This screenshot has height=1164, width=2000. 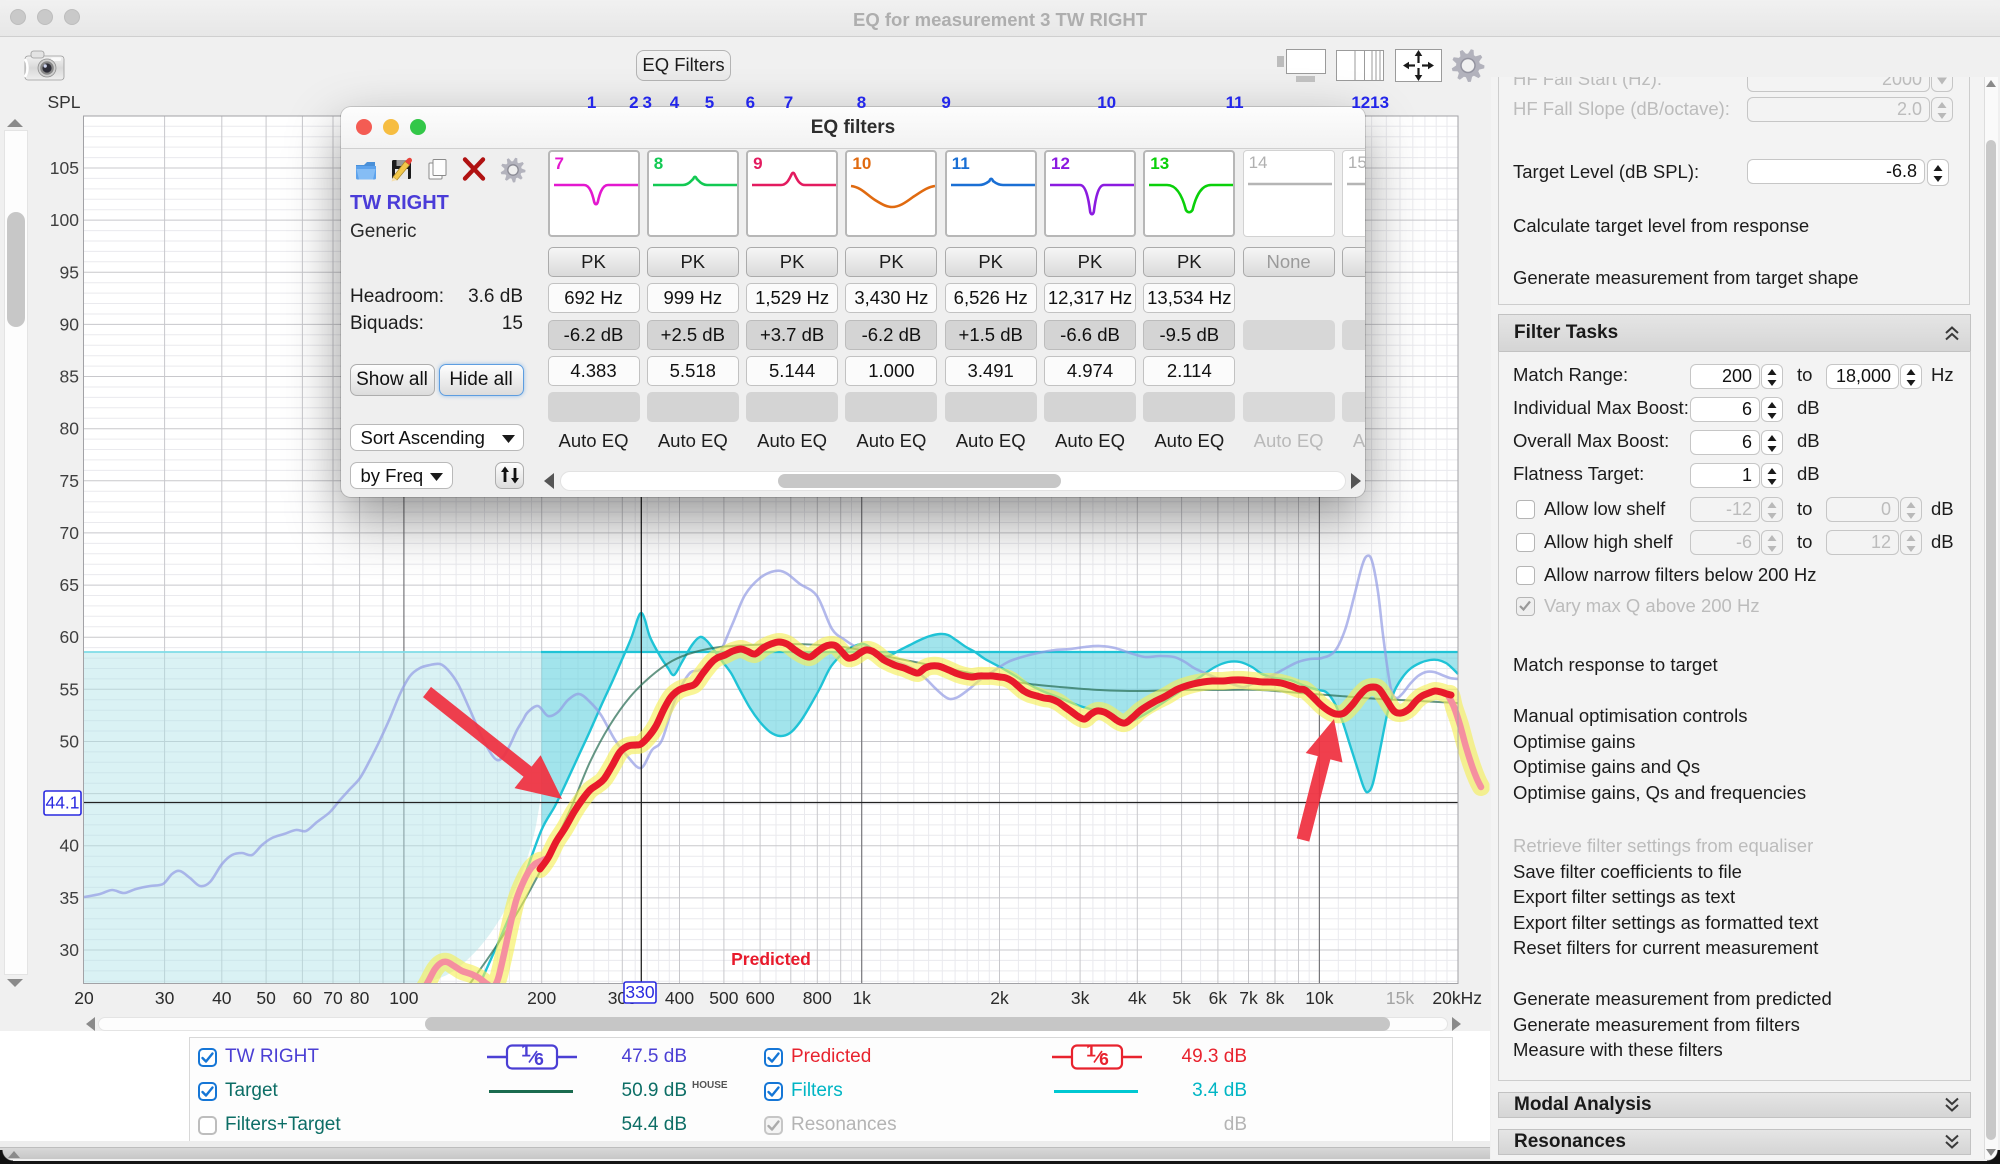 What do you see at coordinates (64, 168) in the screenshot?
I see `svg-text: 105` at bounding box center [64, 168].